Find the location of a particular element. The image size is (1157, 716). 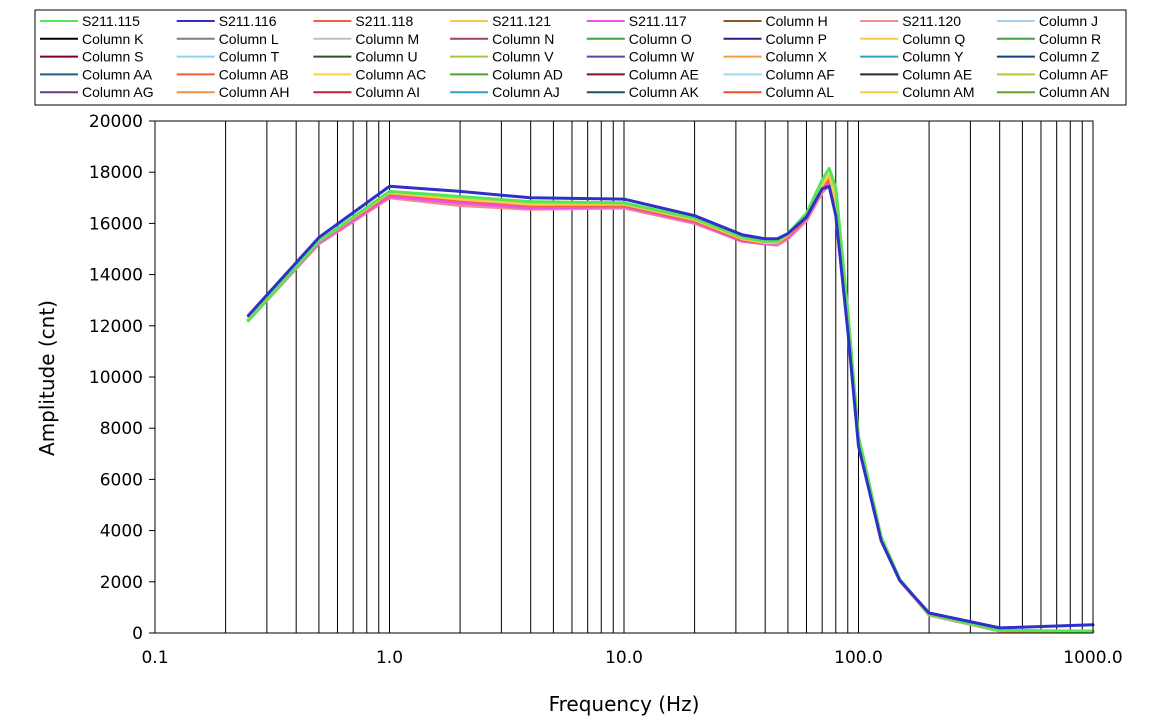

legend-label: S211.121 is located at coordinates (521, 21).